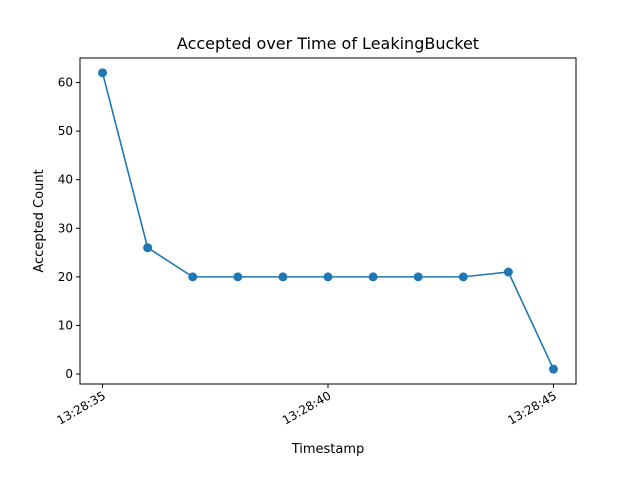  Describe the element at coordinates (328, 43) in the screenshot. I see `chart-title: Accepted over Time of LeakingBucket` at that location.